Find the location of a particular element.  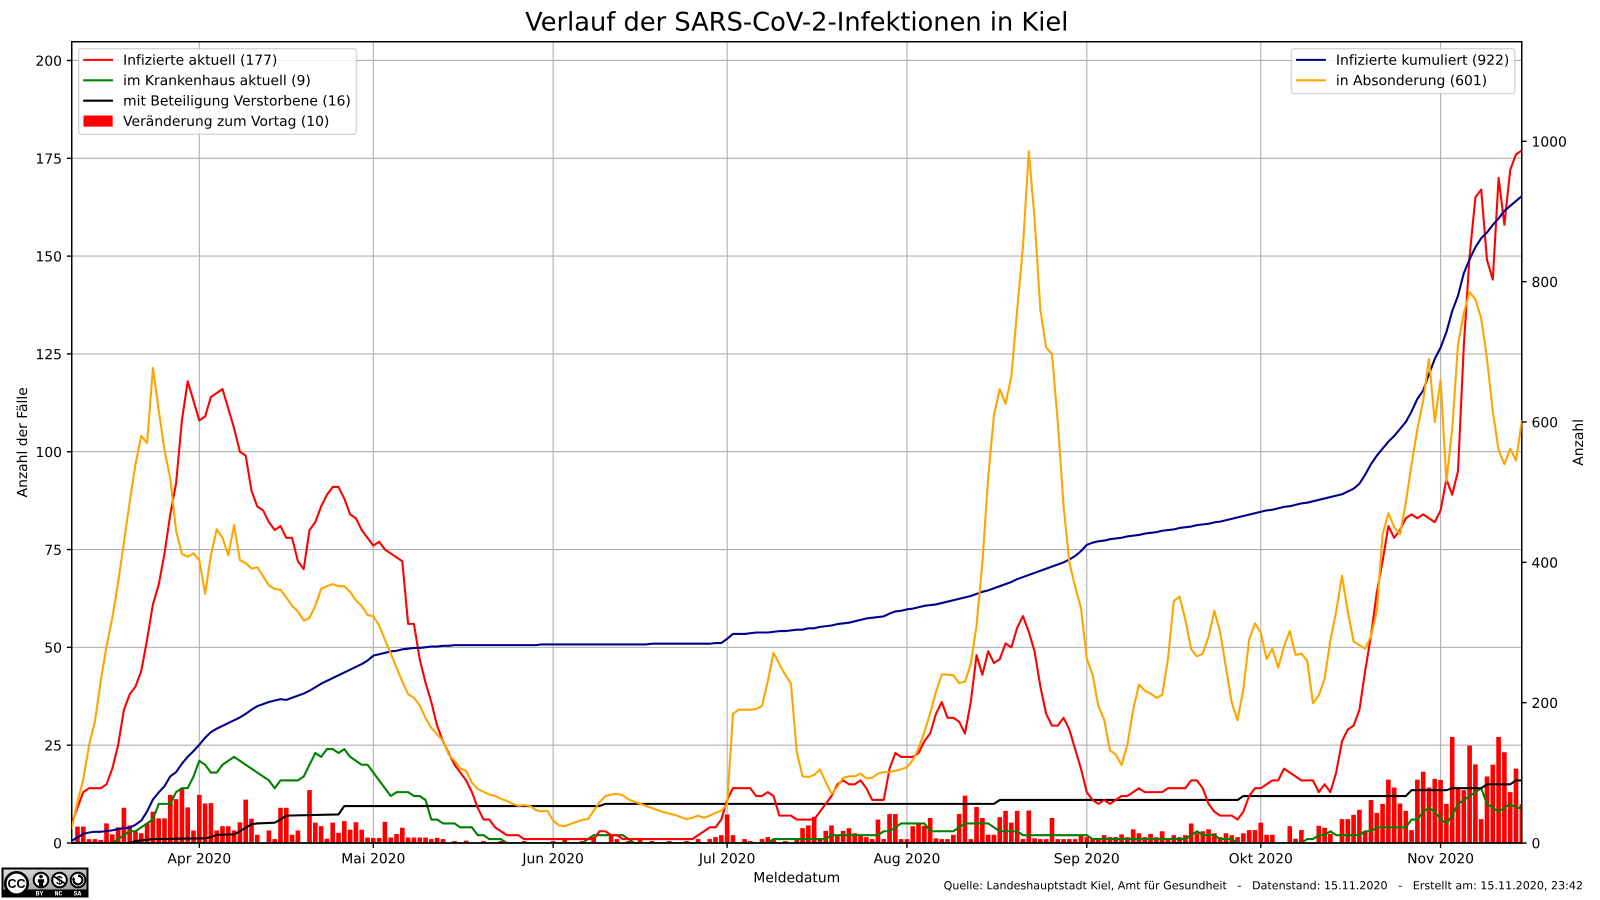

svg-text: CC is located at coordinates (16, 884).